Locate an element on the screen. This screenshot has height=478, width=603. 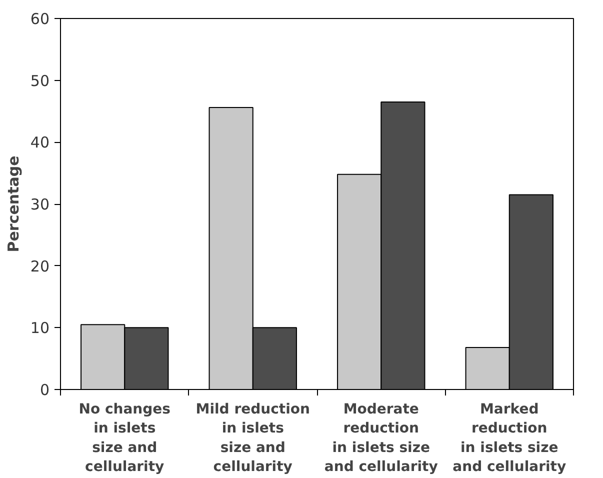
y-tick-label: 40 is located at coordinates (40, 143).